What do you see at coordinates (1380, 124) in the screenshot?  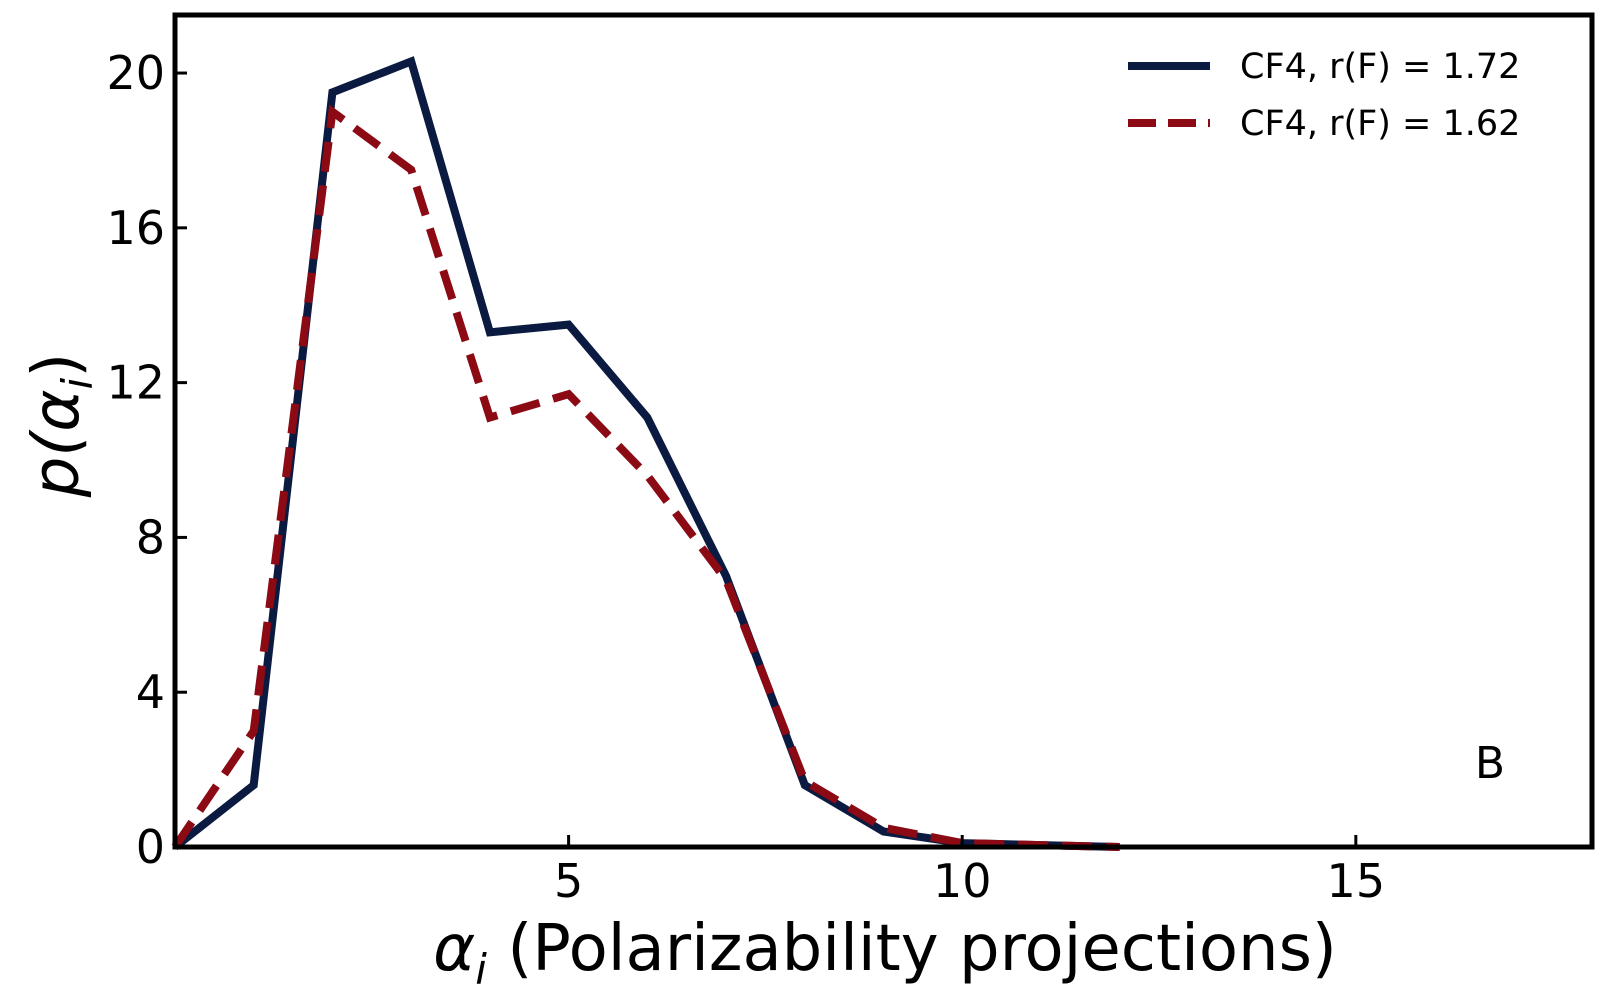 I see `legend-label-cf4-162: CF4, r(F) = 1.62` at bounding box center [1380, 124].